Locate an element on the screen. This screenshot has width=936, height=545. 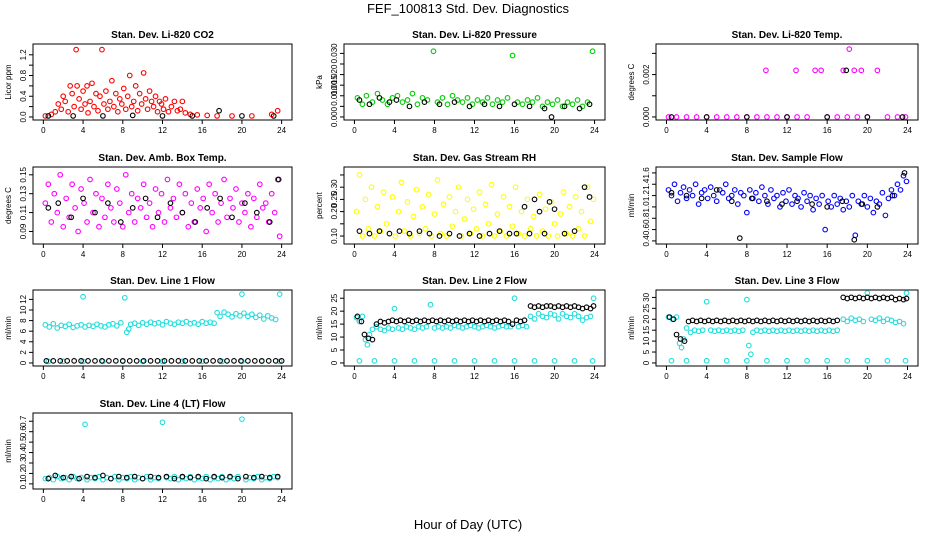
plot-frame is located at coordinates (474, 205).